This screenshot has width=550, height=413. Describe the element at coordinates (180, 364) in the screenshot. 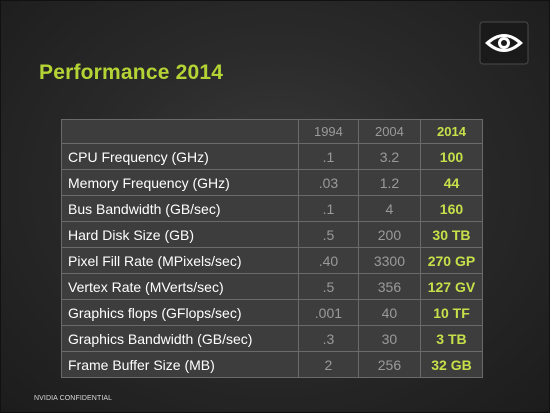

I see `row-label: Frame Buffer Size (MB)` at that location.